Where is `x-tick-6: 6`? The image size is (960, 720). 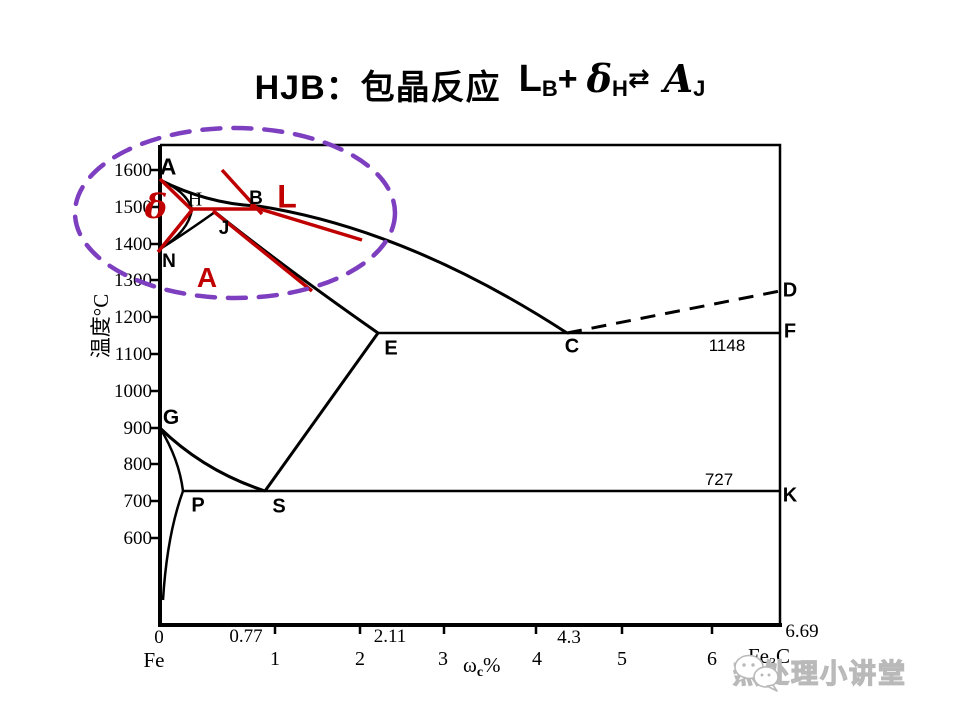 x-tick-6: 6 is located at coordinates (712, 659).